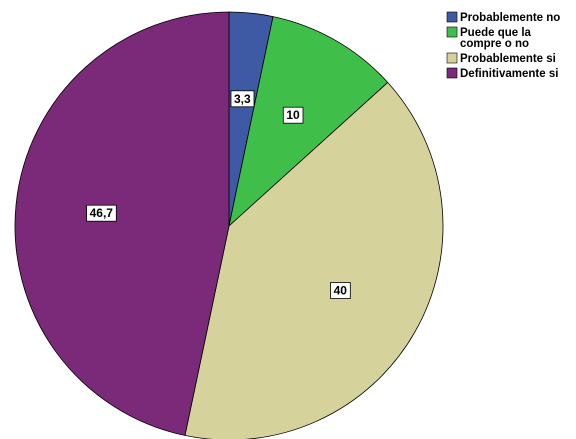  Describe the element at coordinates (494, 44) in the screenshot. I see `legend-label: compre o no` at that location.